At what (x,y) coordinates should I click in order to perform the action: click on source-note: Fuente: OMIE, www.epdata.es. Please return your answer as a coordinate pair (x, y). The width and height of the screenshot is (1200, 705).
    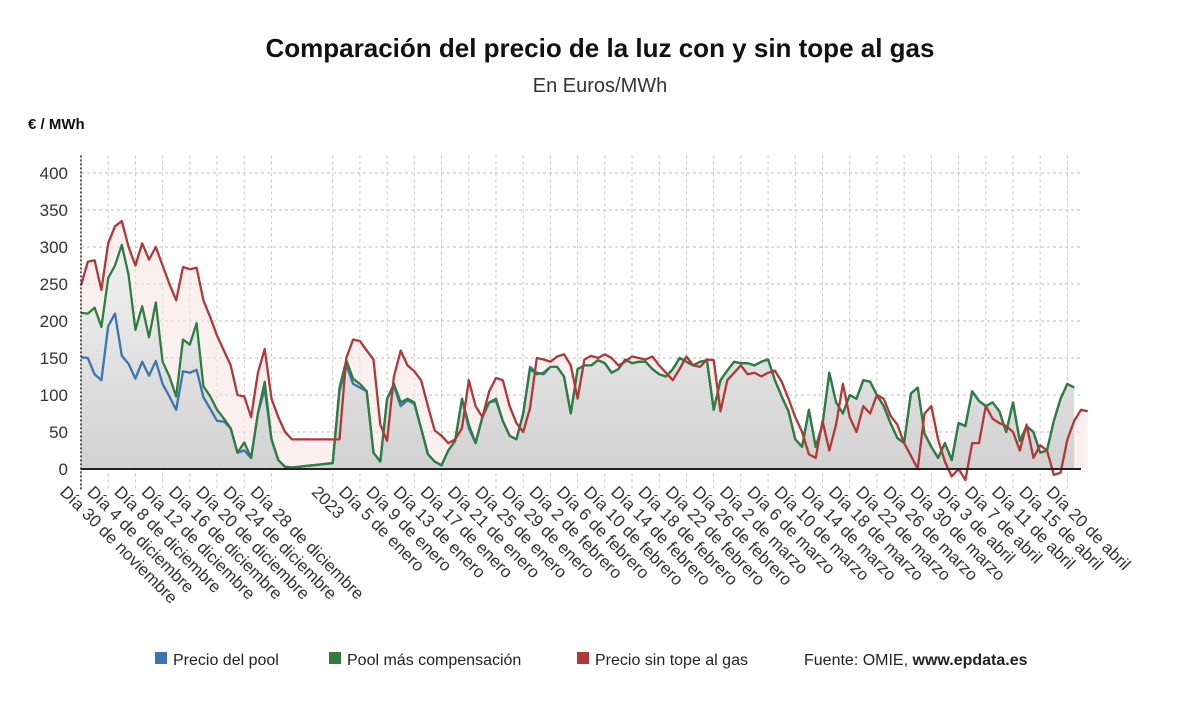
    Looking at the image, I should click on (916, 660).